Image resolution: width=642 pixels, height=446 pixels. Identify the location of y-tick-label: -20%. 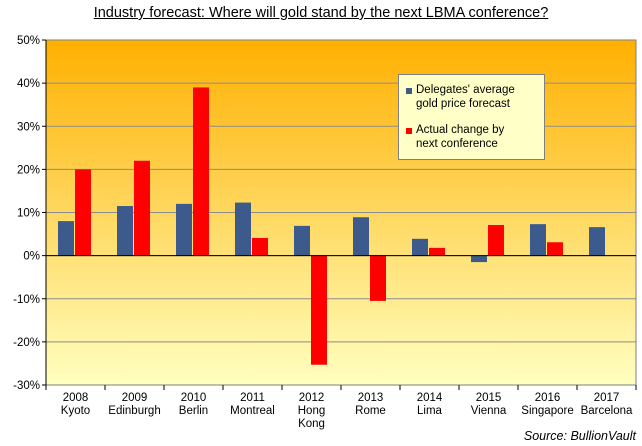
(26, 343).